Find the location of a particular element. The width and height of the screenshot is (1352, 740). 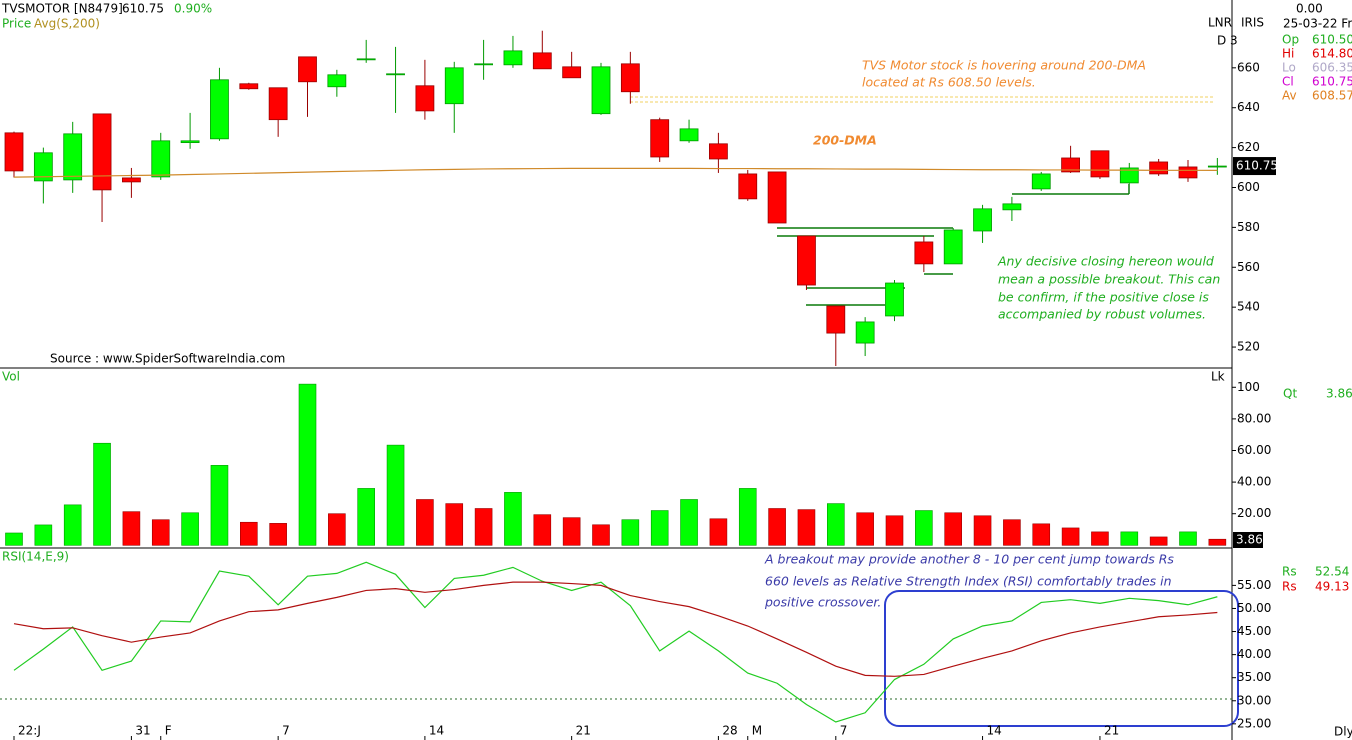

y-tick-label: 640 is located at coordinates (1248, 107).